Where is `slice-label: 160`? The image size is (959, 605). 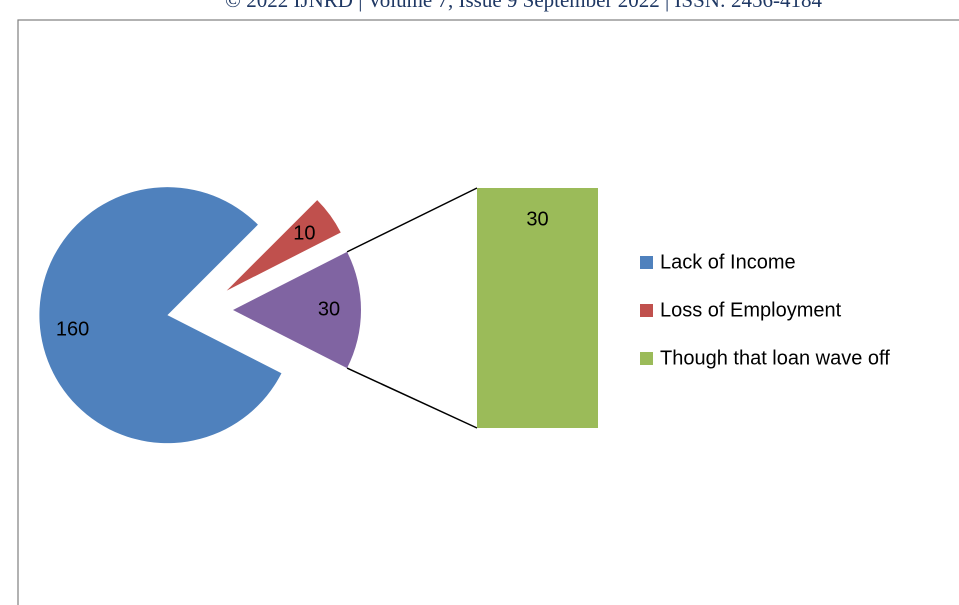
slice-label: 160 is located at coordinates (72, 329).